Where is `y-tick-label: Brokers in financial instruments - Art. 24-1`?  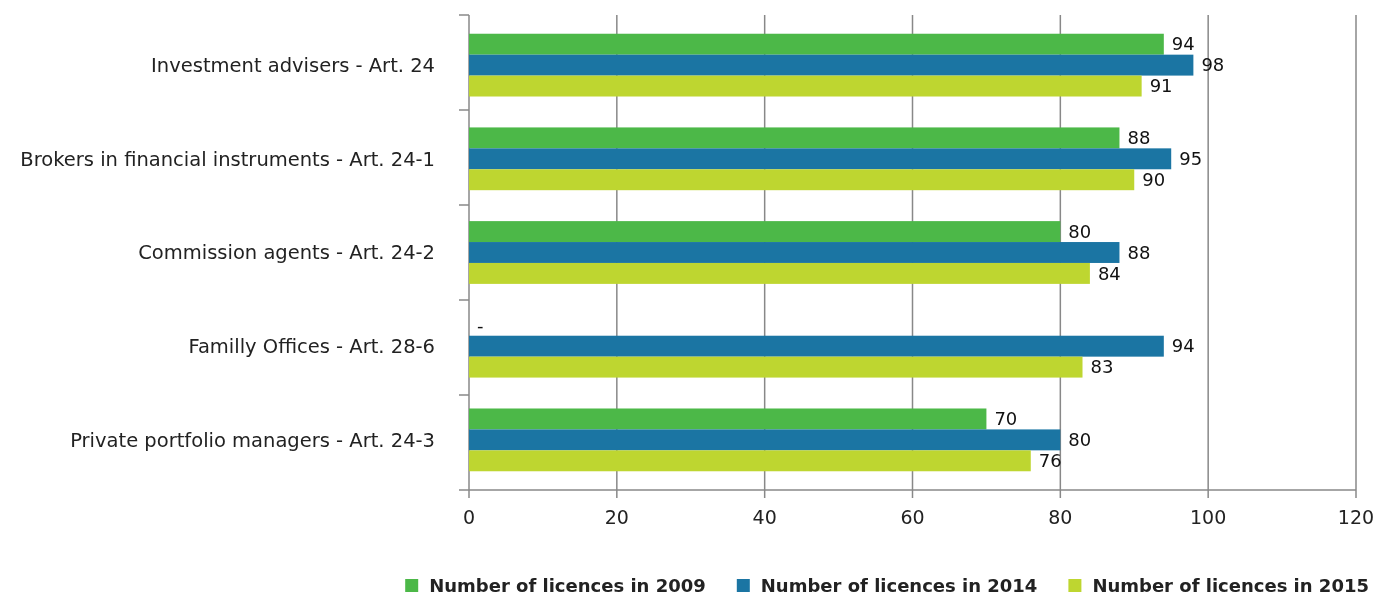 y-tick-label: Brokers in financial instruments - Art. 24-1 is located at coordinates (227, 159).